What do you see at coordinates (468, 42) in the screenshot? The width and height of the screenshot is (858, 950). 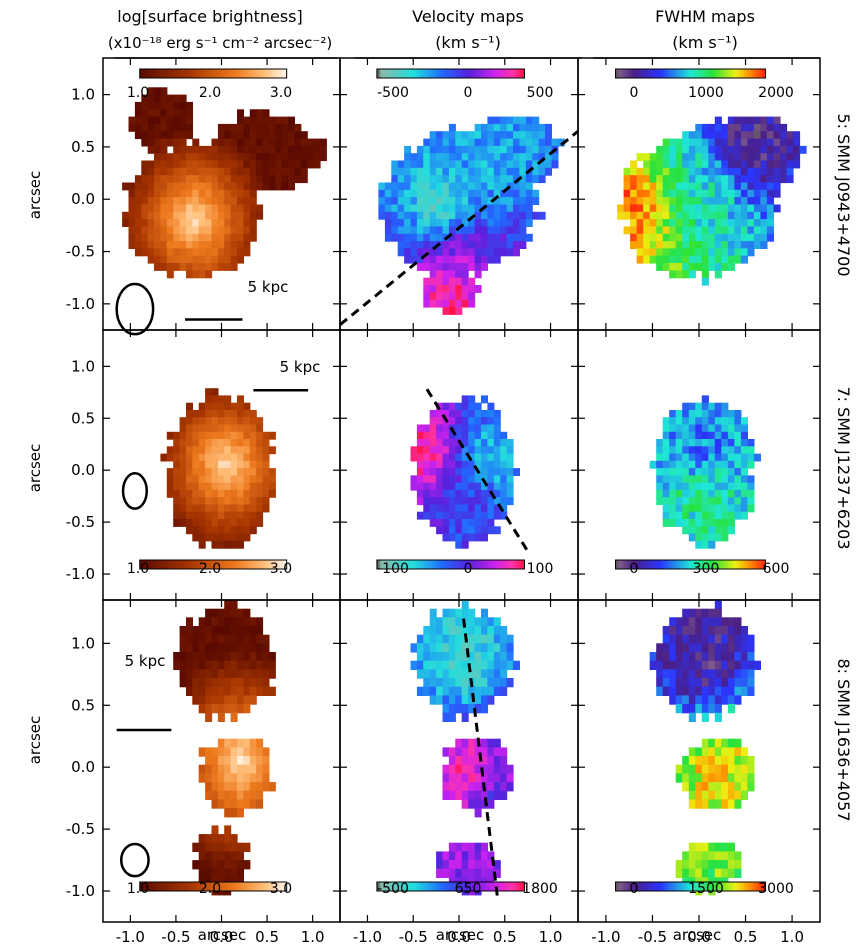 I see `col2-title-line2: (km s⁻¹)` at bounding box center [468, 42].